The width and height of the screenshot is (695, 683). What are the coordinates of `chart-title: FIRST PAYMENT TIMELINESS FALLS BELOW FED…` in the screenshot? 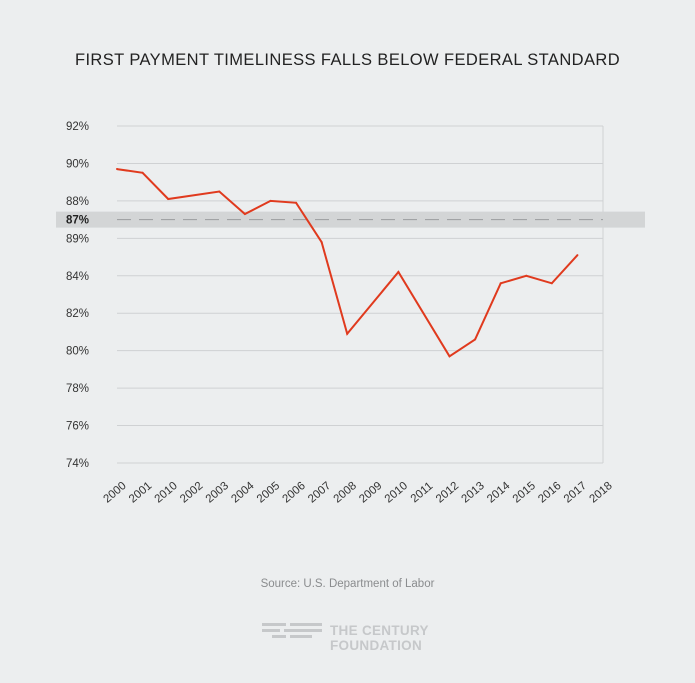 It's located at (347, 60).